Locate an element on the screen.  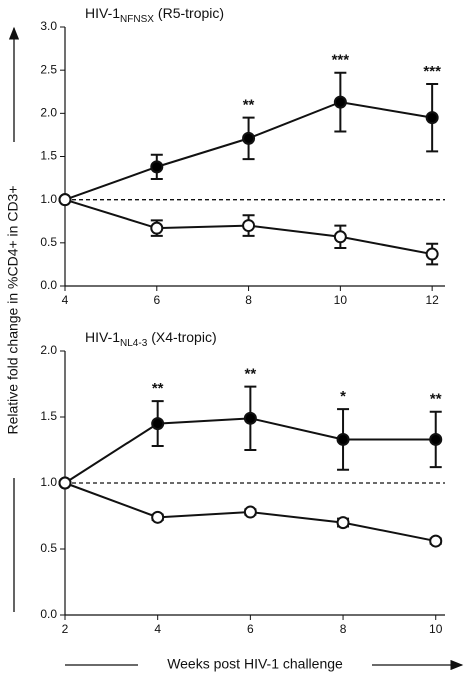
title-suffix: (X4-tropic) is located at coordinates (183, 337).